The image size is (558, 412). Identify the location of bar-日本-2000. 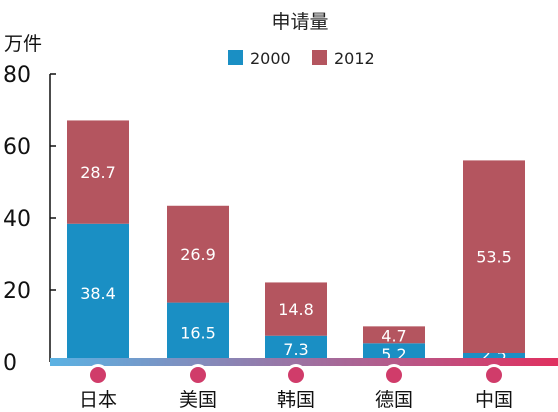
(98, 292).